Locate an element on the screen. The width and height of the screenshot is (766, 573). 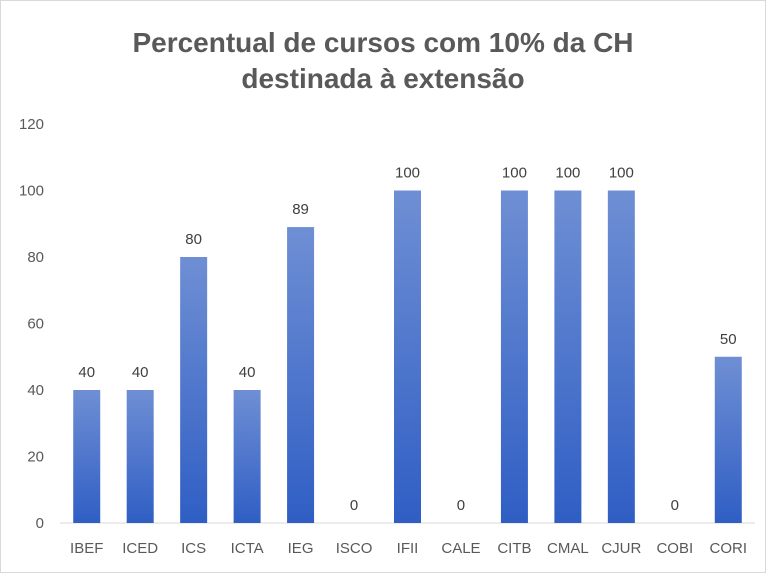
y-tick-label: 40 is located at coordinates (35, 390).